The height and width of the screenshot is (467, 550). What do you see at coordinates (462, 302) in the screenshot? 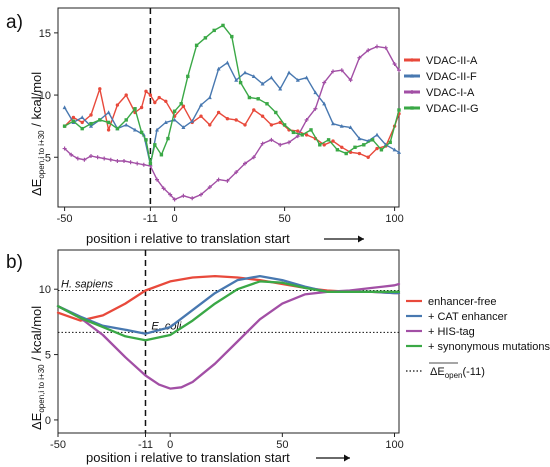
I see `legend-label-enhancer-free: enhancer-free` at bounding box center [462, 302].